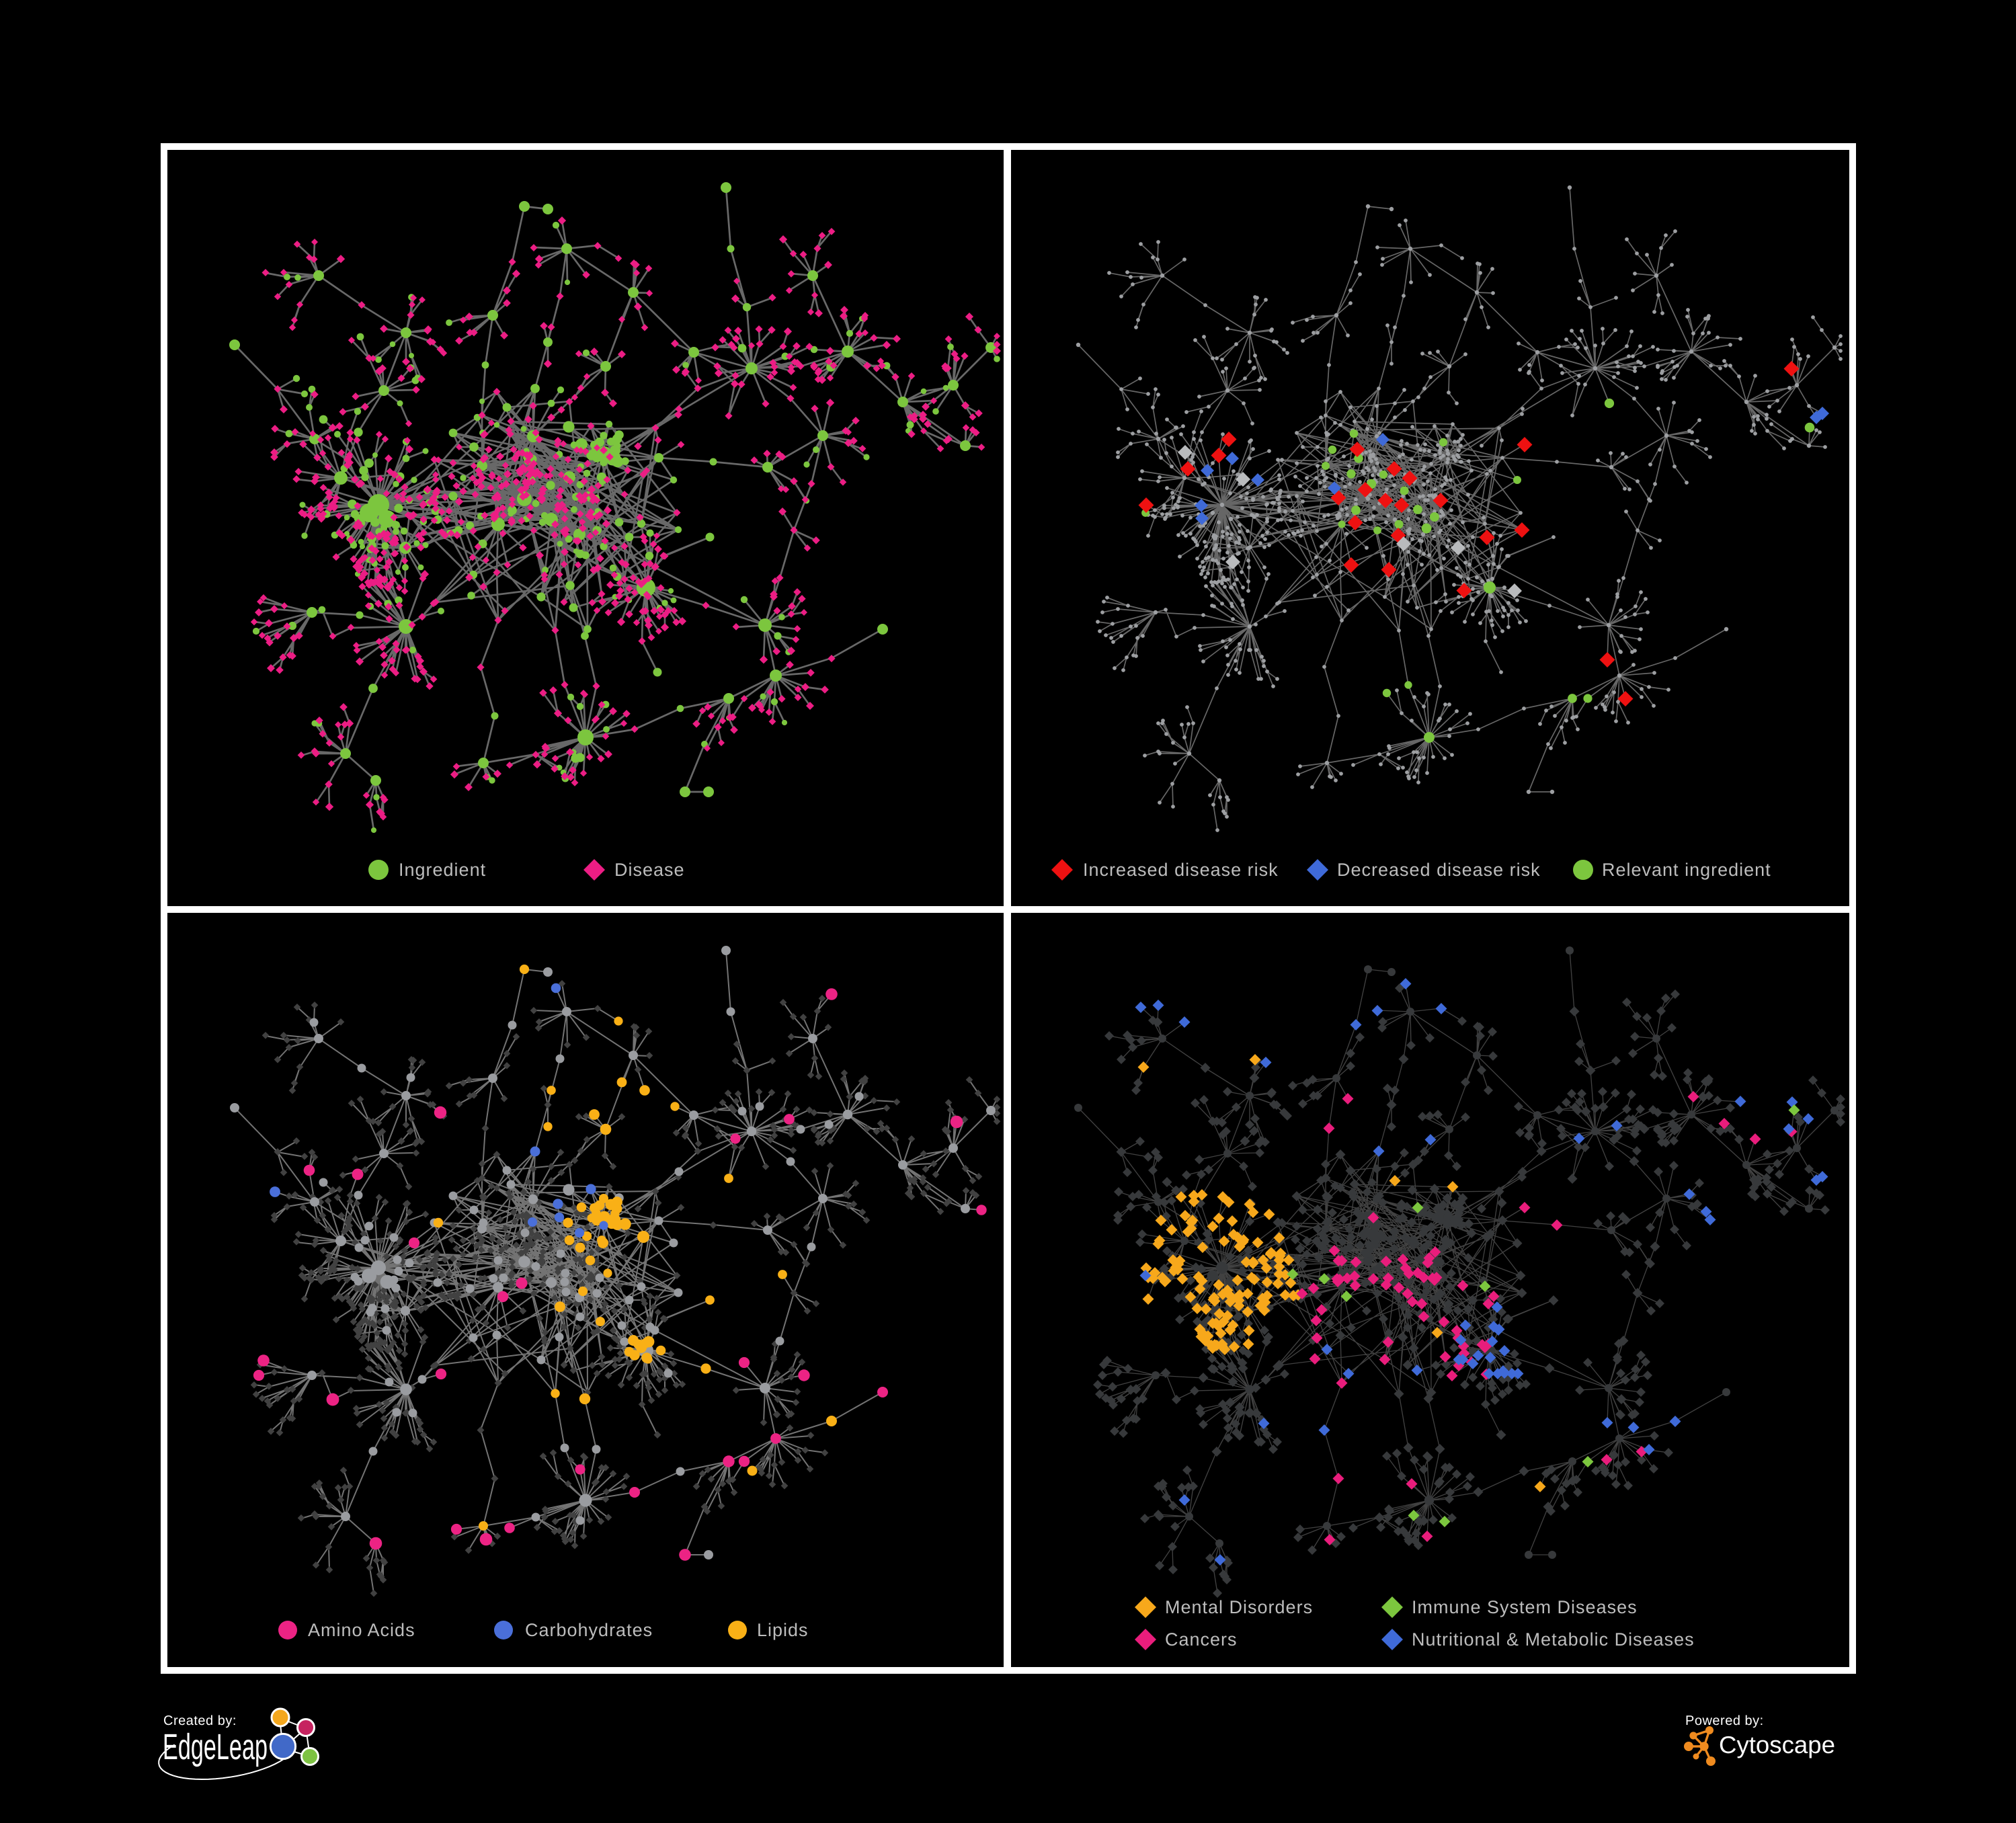  What do you see at coordinates (1525, 1607) in the screenshot?
I see `svg-text: Immune System Diseases` at bounding box center [1525, 1607].